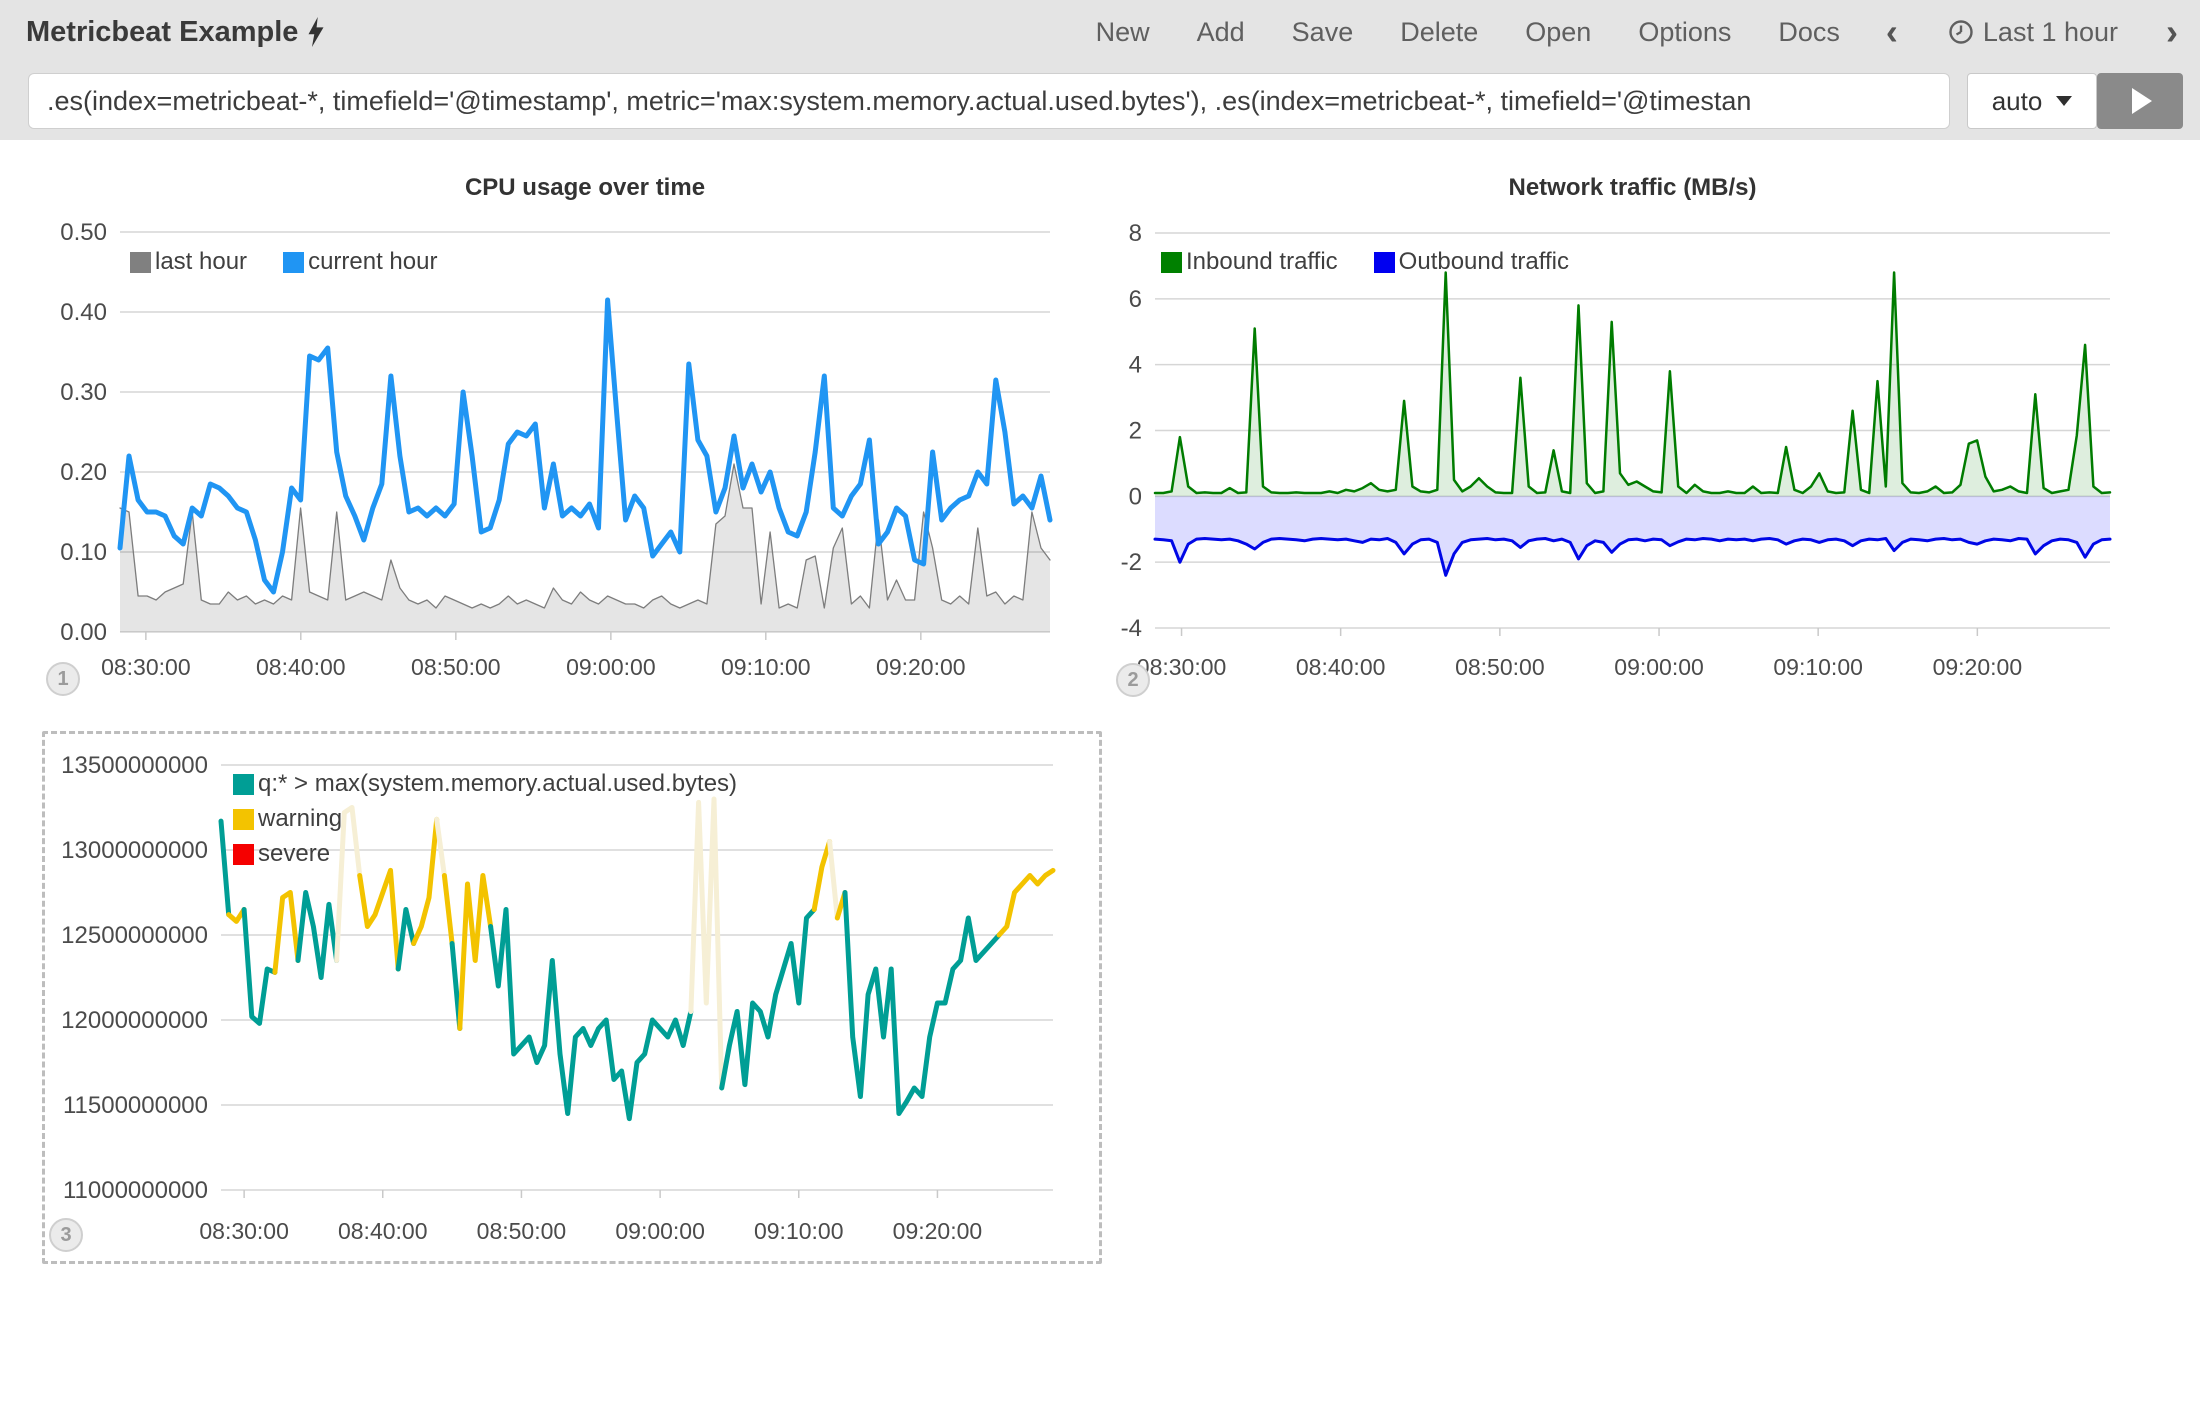 The width and height of the screenshot is (2200, 1406). What do you see at coordinates (300, 818) in the screenshot?
I see `legend-label: warning` at bounding box center [300, 818].